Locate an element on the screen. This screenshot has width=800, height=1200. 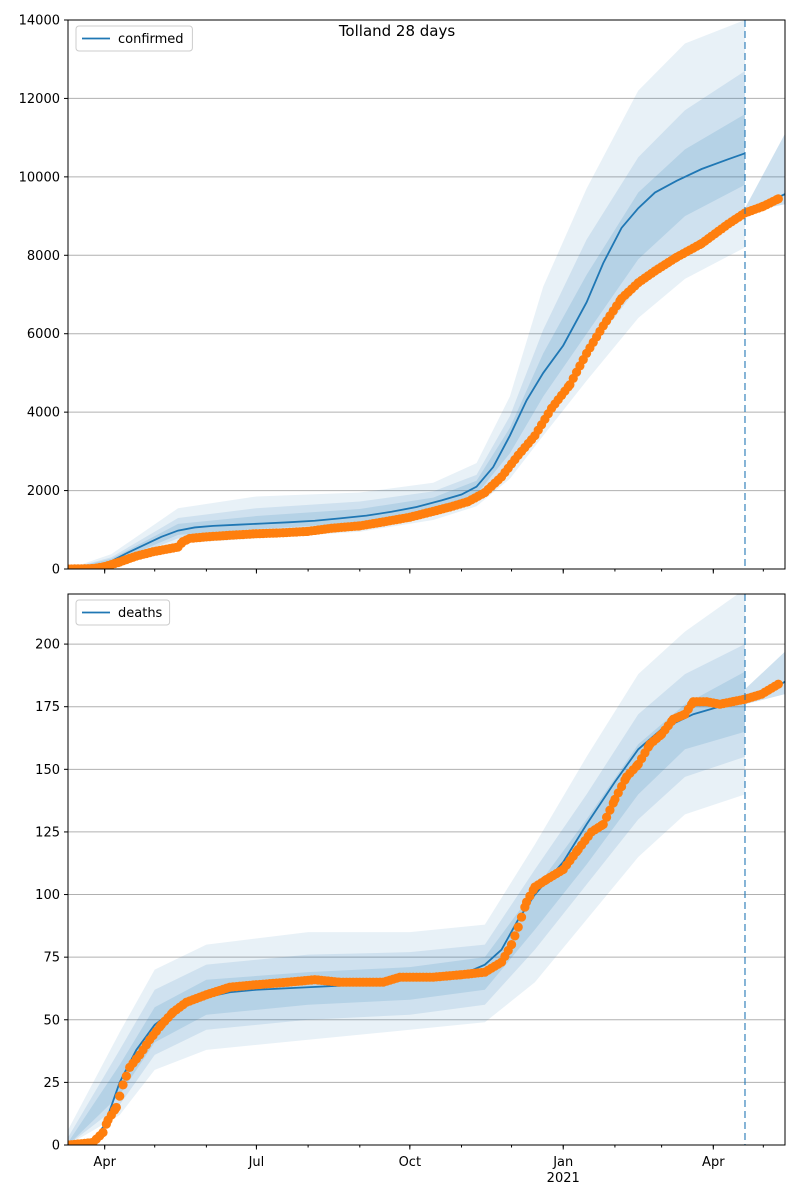
y-tick-label: 4000 is located at coordinates (43, 413).